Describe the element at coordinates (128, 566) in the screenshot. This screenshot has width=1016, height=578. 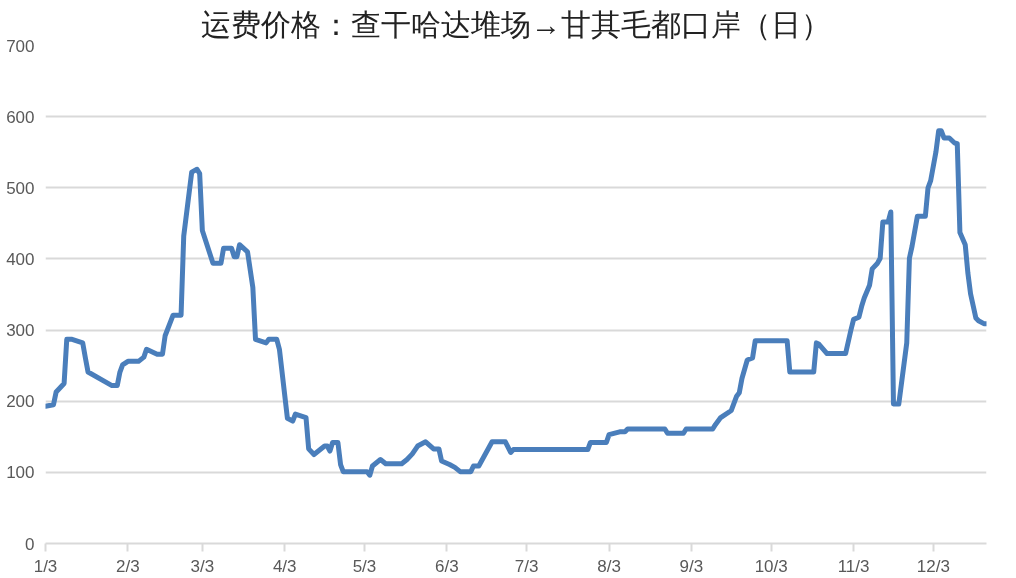
I see `x-tick-label: 2/3` at that location.